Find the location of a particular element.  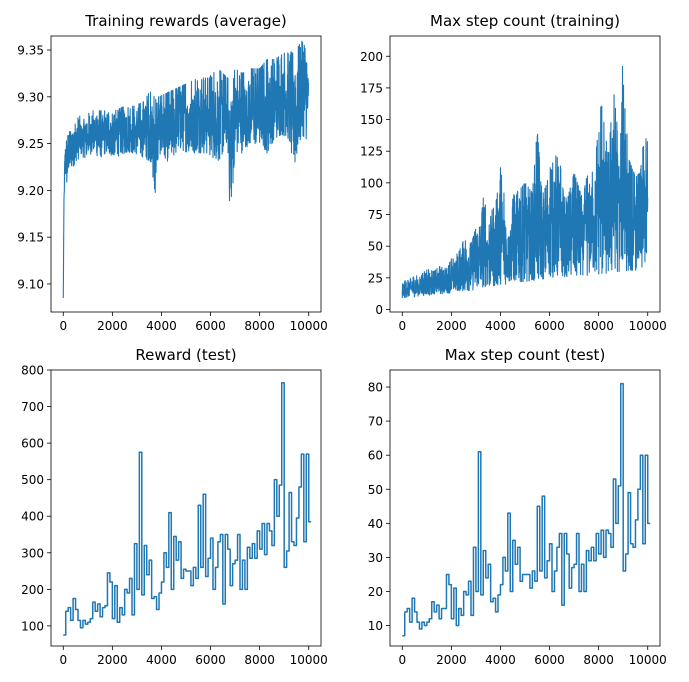

y-tick-label: 10 is located at coordinates (375, 626).